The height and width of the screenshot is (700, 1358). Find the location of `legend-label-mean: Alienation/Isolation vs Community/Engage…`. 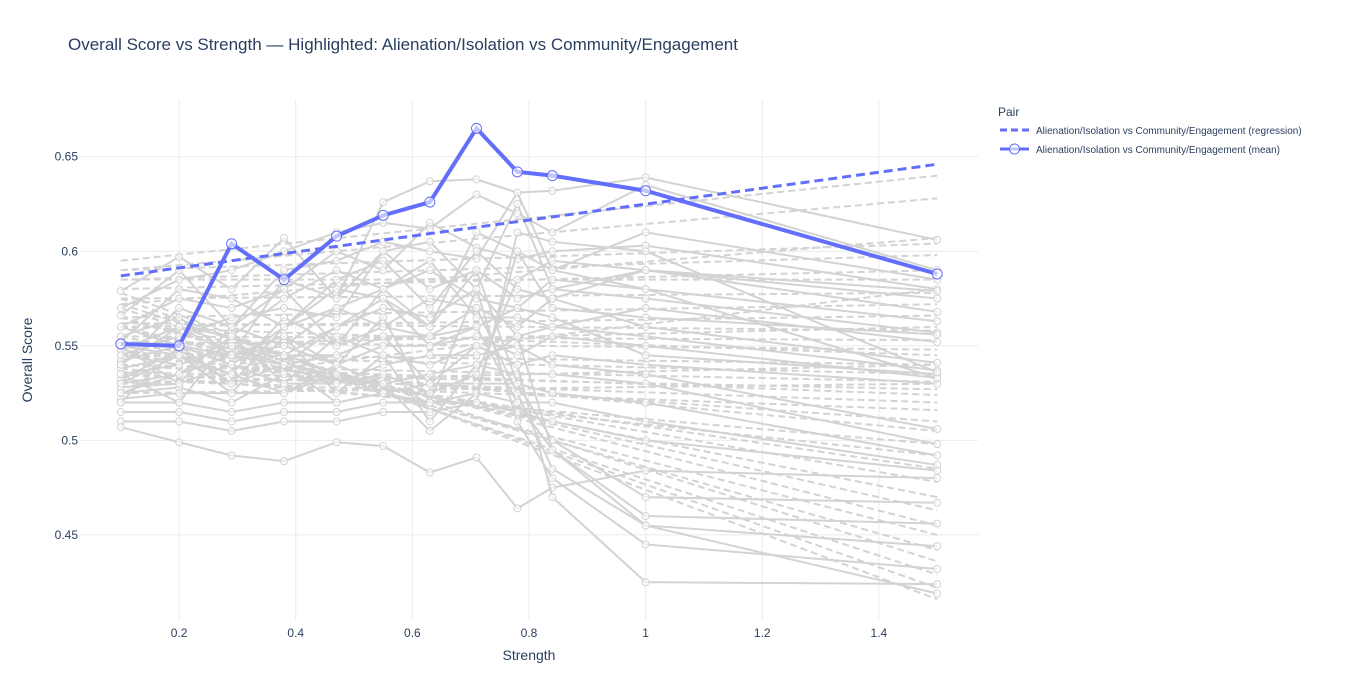

legend-label-mean: Alienation/Isolation vs Community/Engage… is located at coordinates (1158, 150).